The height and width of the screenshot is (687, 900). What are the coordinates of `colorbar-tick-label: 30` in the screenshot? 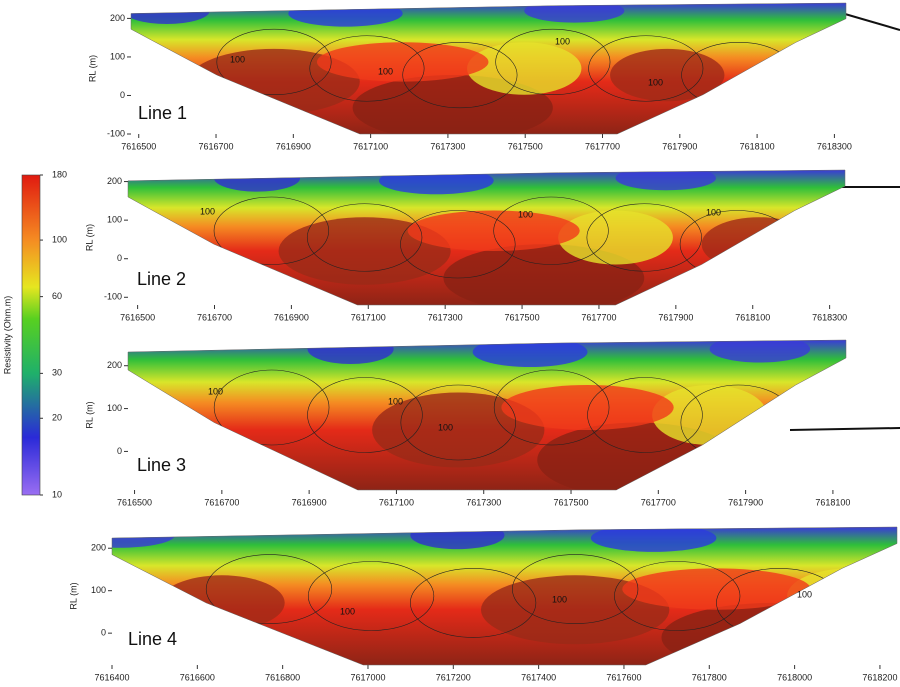 It's located at (57, 373).